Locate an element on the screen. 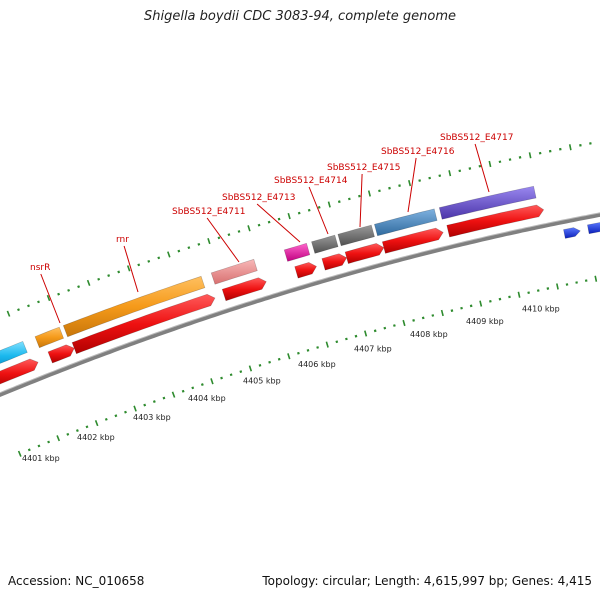 This screenshot has width=600, height=600. kbp-tick-label: 4410 kbp is located at coordinates (541, 309).